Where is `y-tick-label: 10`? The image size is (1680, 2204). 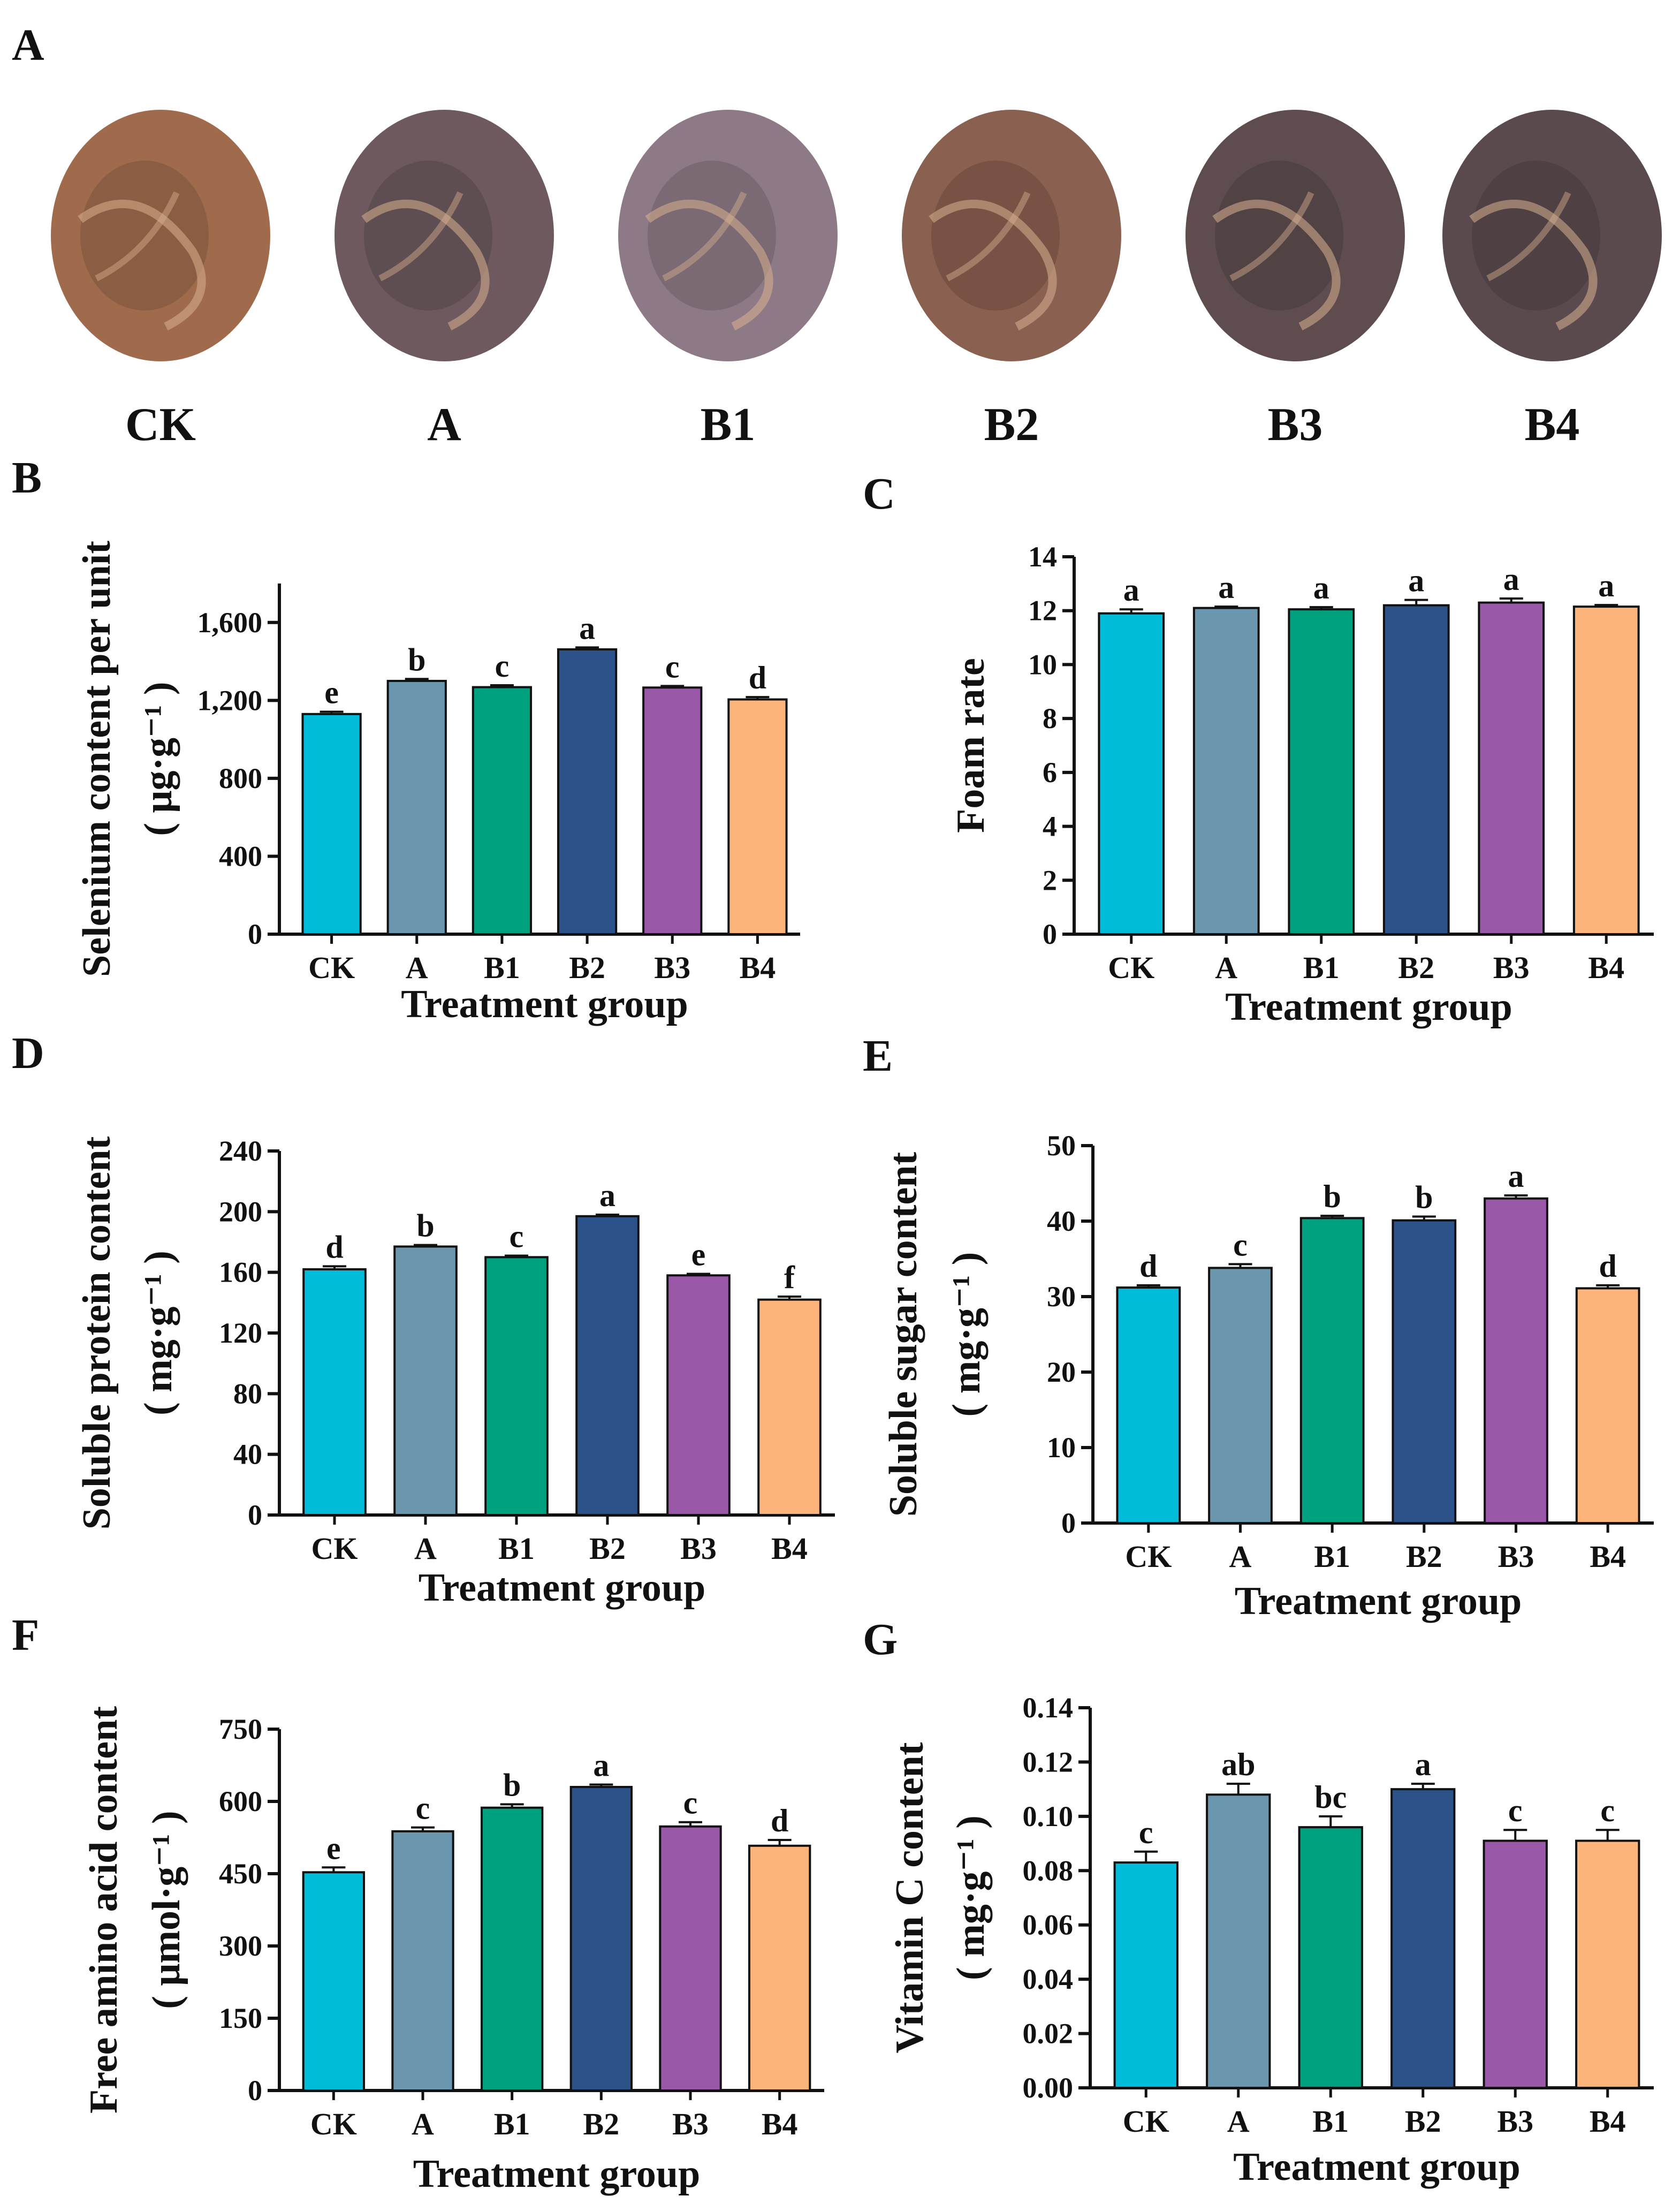
y-tick-label: 10 is located at coordinates (1061, 1448).